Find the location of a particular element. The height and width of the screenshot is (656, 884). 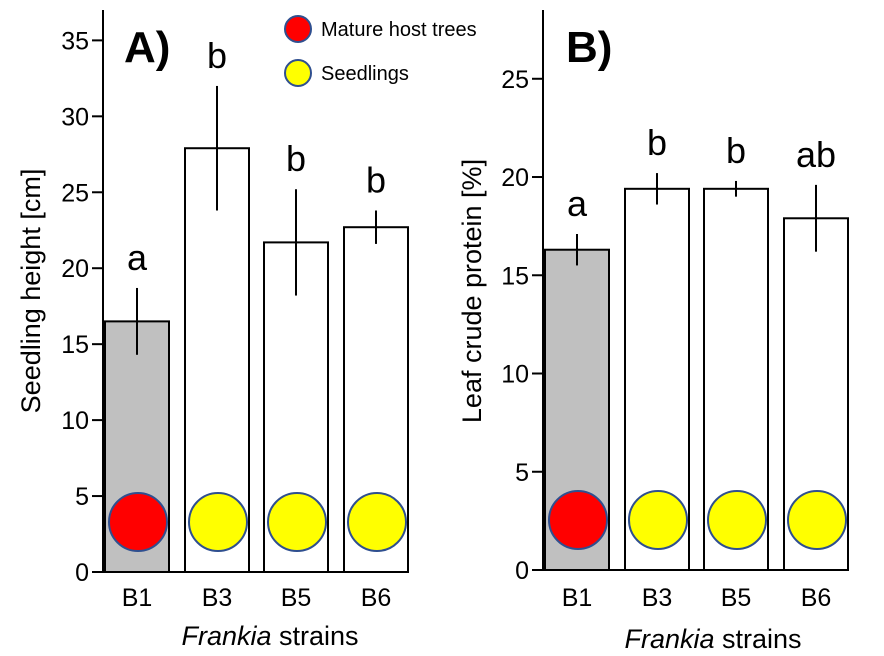

y-axis-label: Leaf crude protein [%] is located at coordinates (472, 291).